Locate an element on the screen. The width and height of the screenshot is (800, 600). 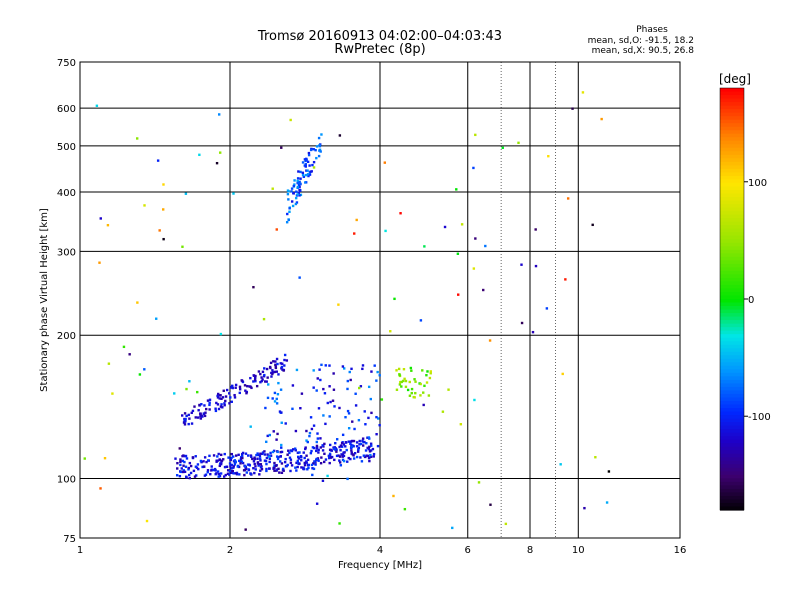
colorbar: 100 0 -100 is located at coordinates (745, 299).